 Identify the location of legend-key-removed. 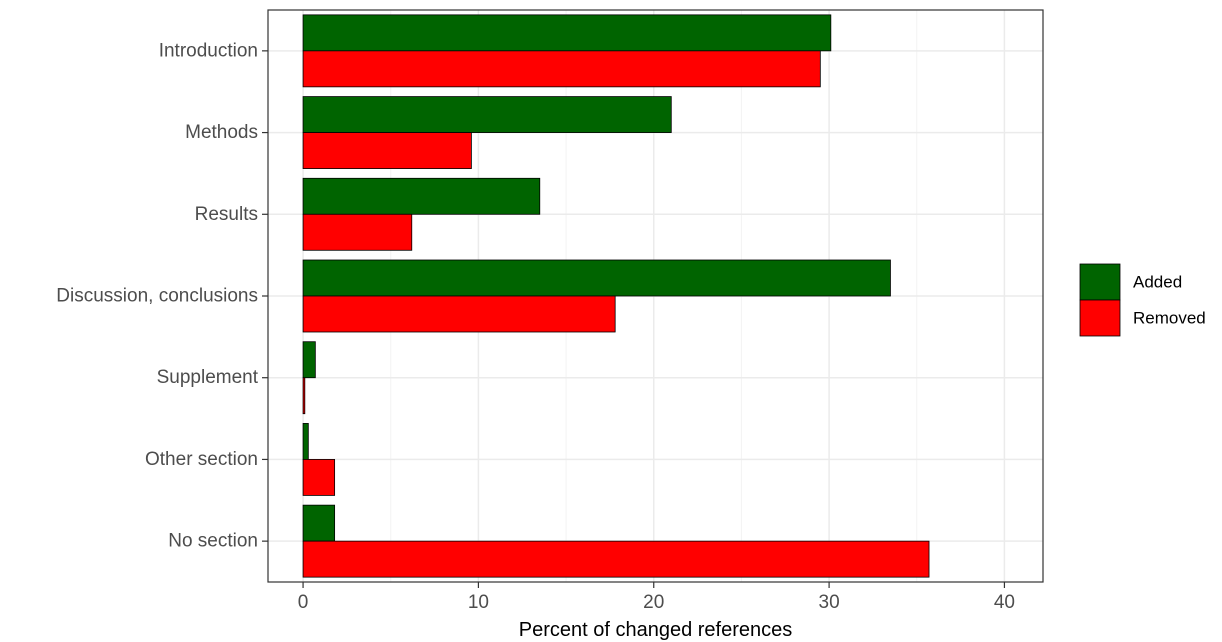
(1100, 318).